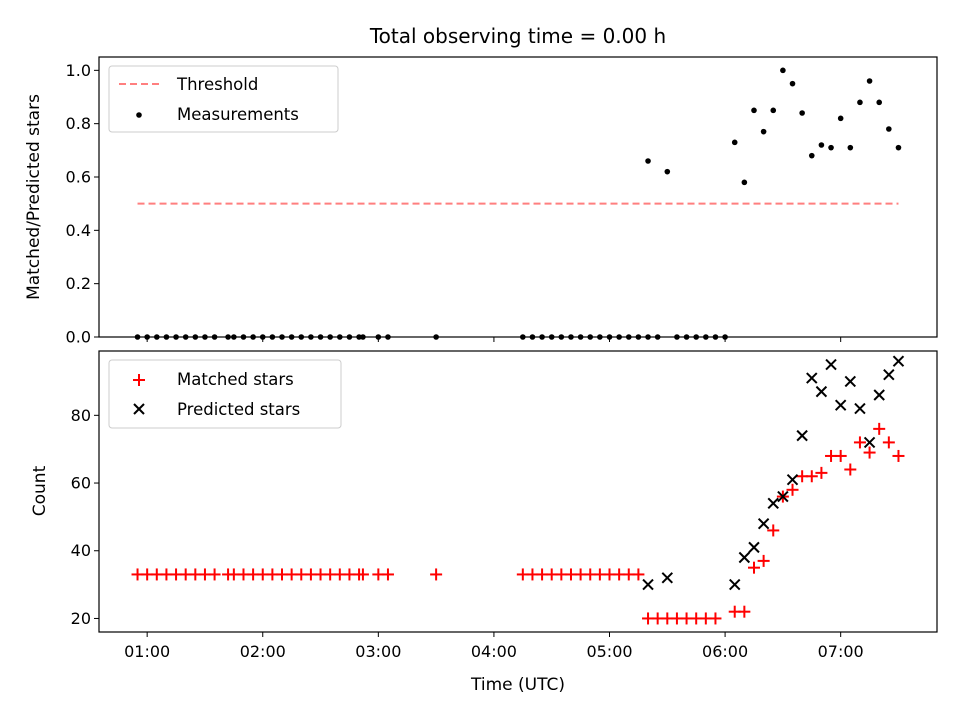 This screenshot has height=720, width=960. Describe the element at coordinates (263, 651) in the screenshot. I see `bottom-x-tick-label: 02:00` at that location.